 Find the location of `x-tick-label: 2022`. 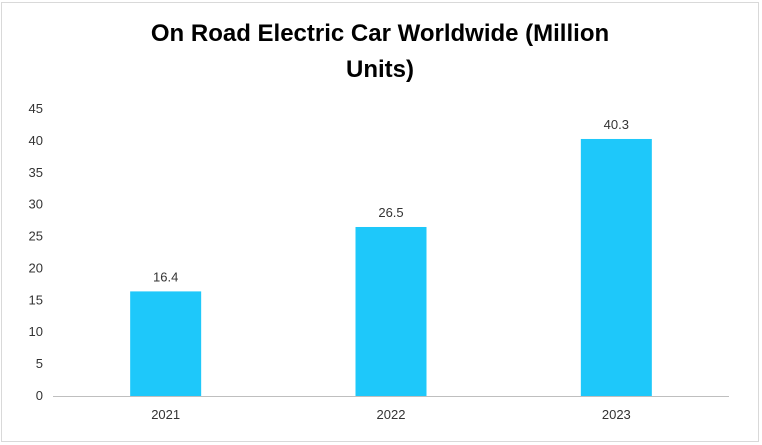

x-tick-label: 2022 is located at coordinates (391, 414).